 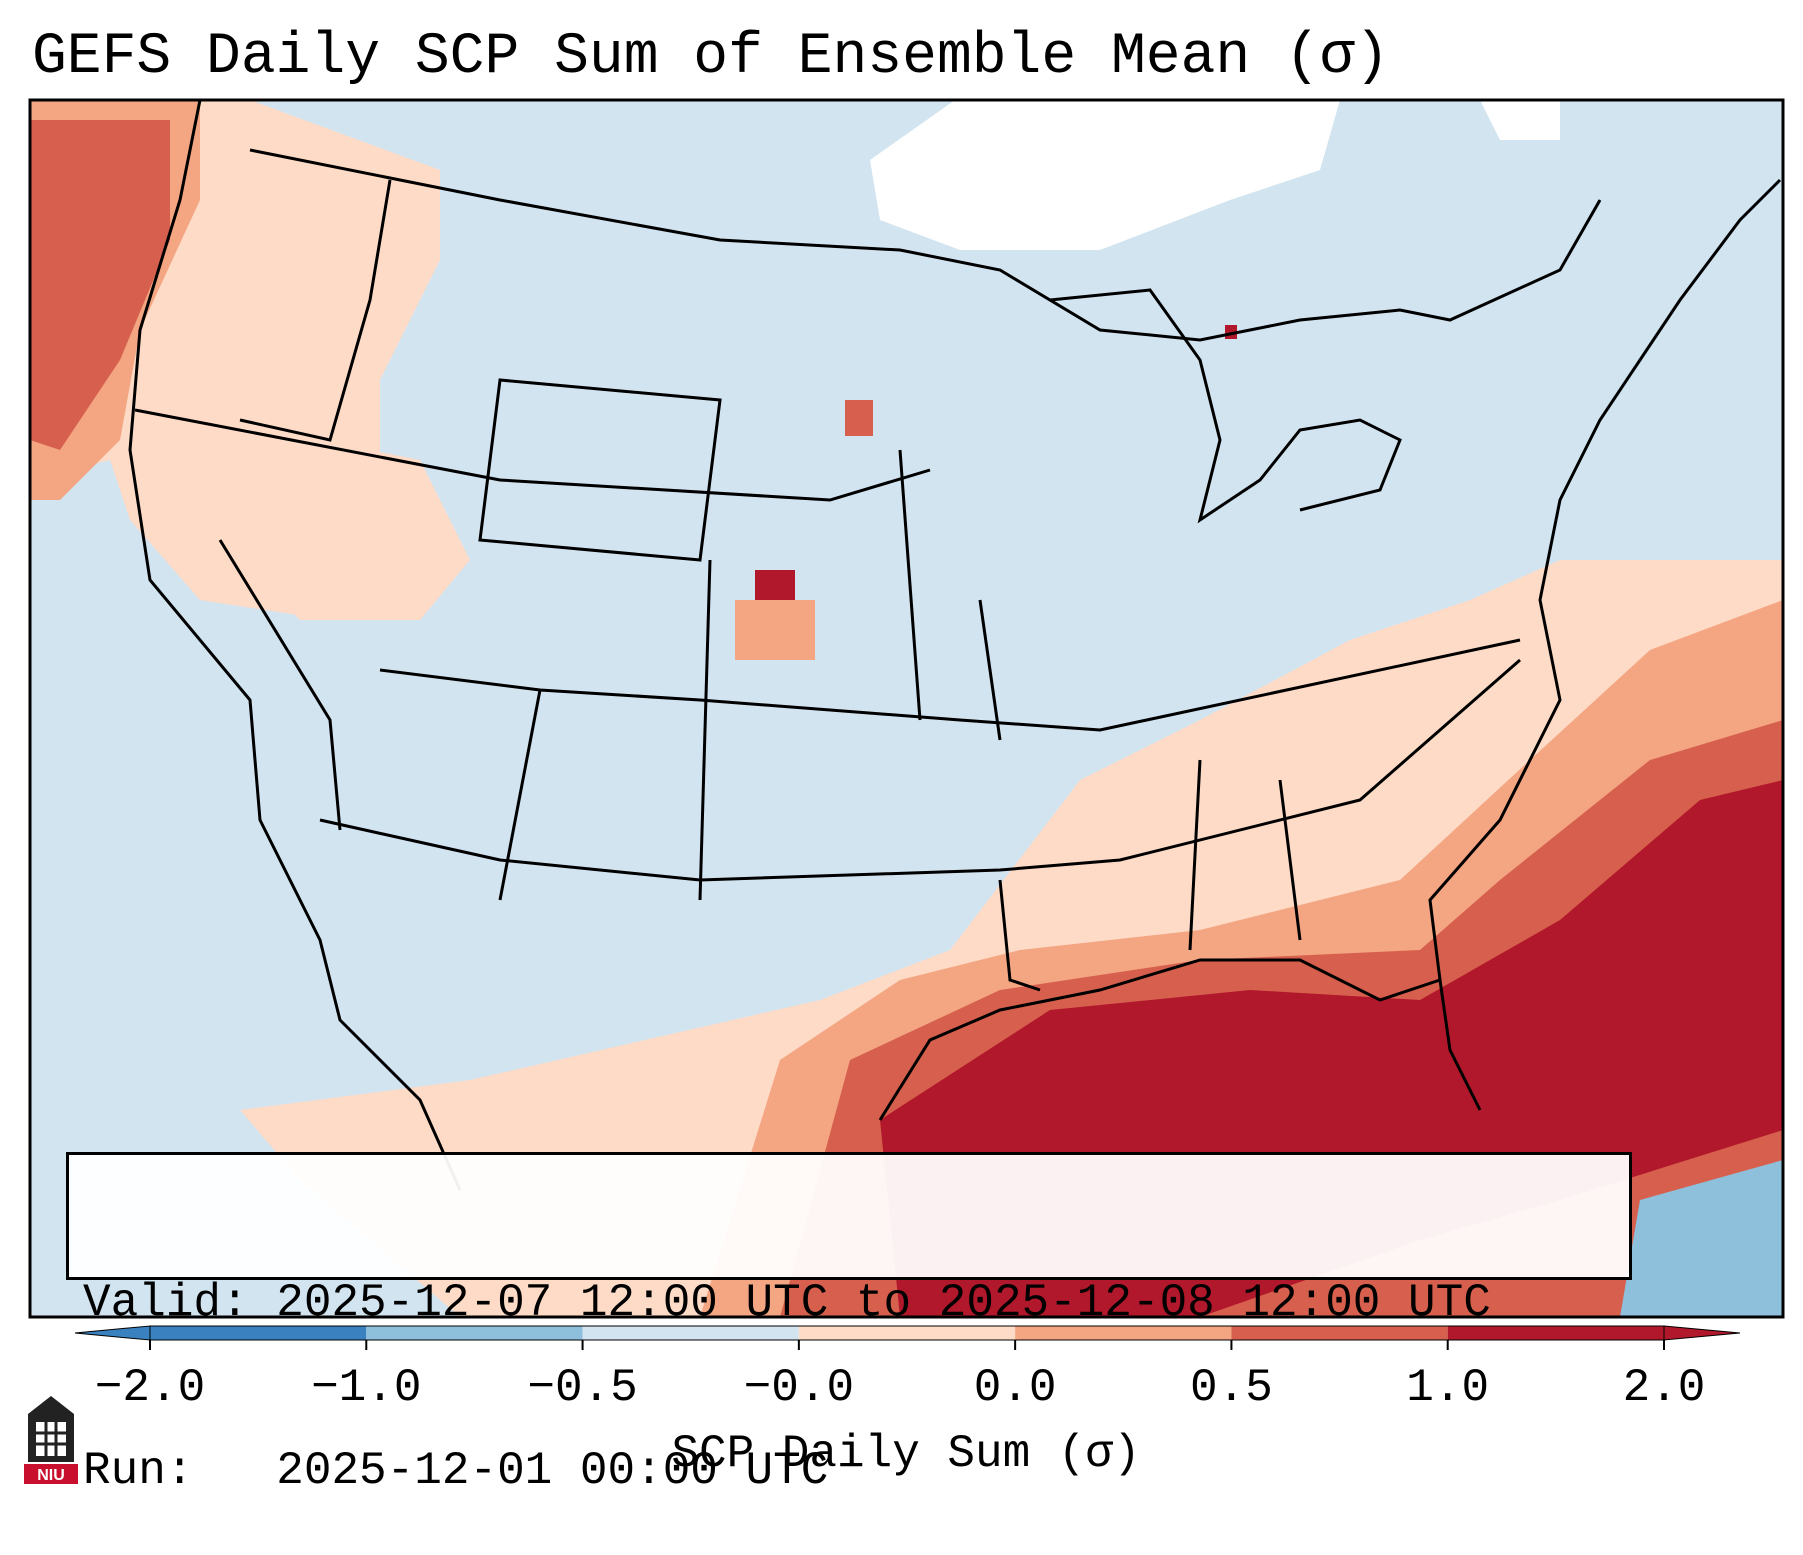 What do you see at coordinates (582, 1388) in the screenshot?
I see `colorbar-tick-label: −0.5` at bounding box center [582, 1388].